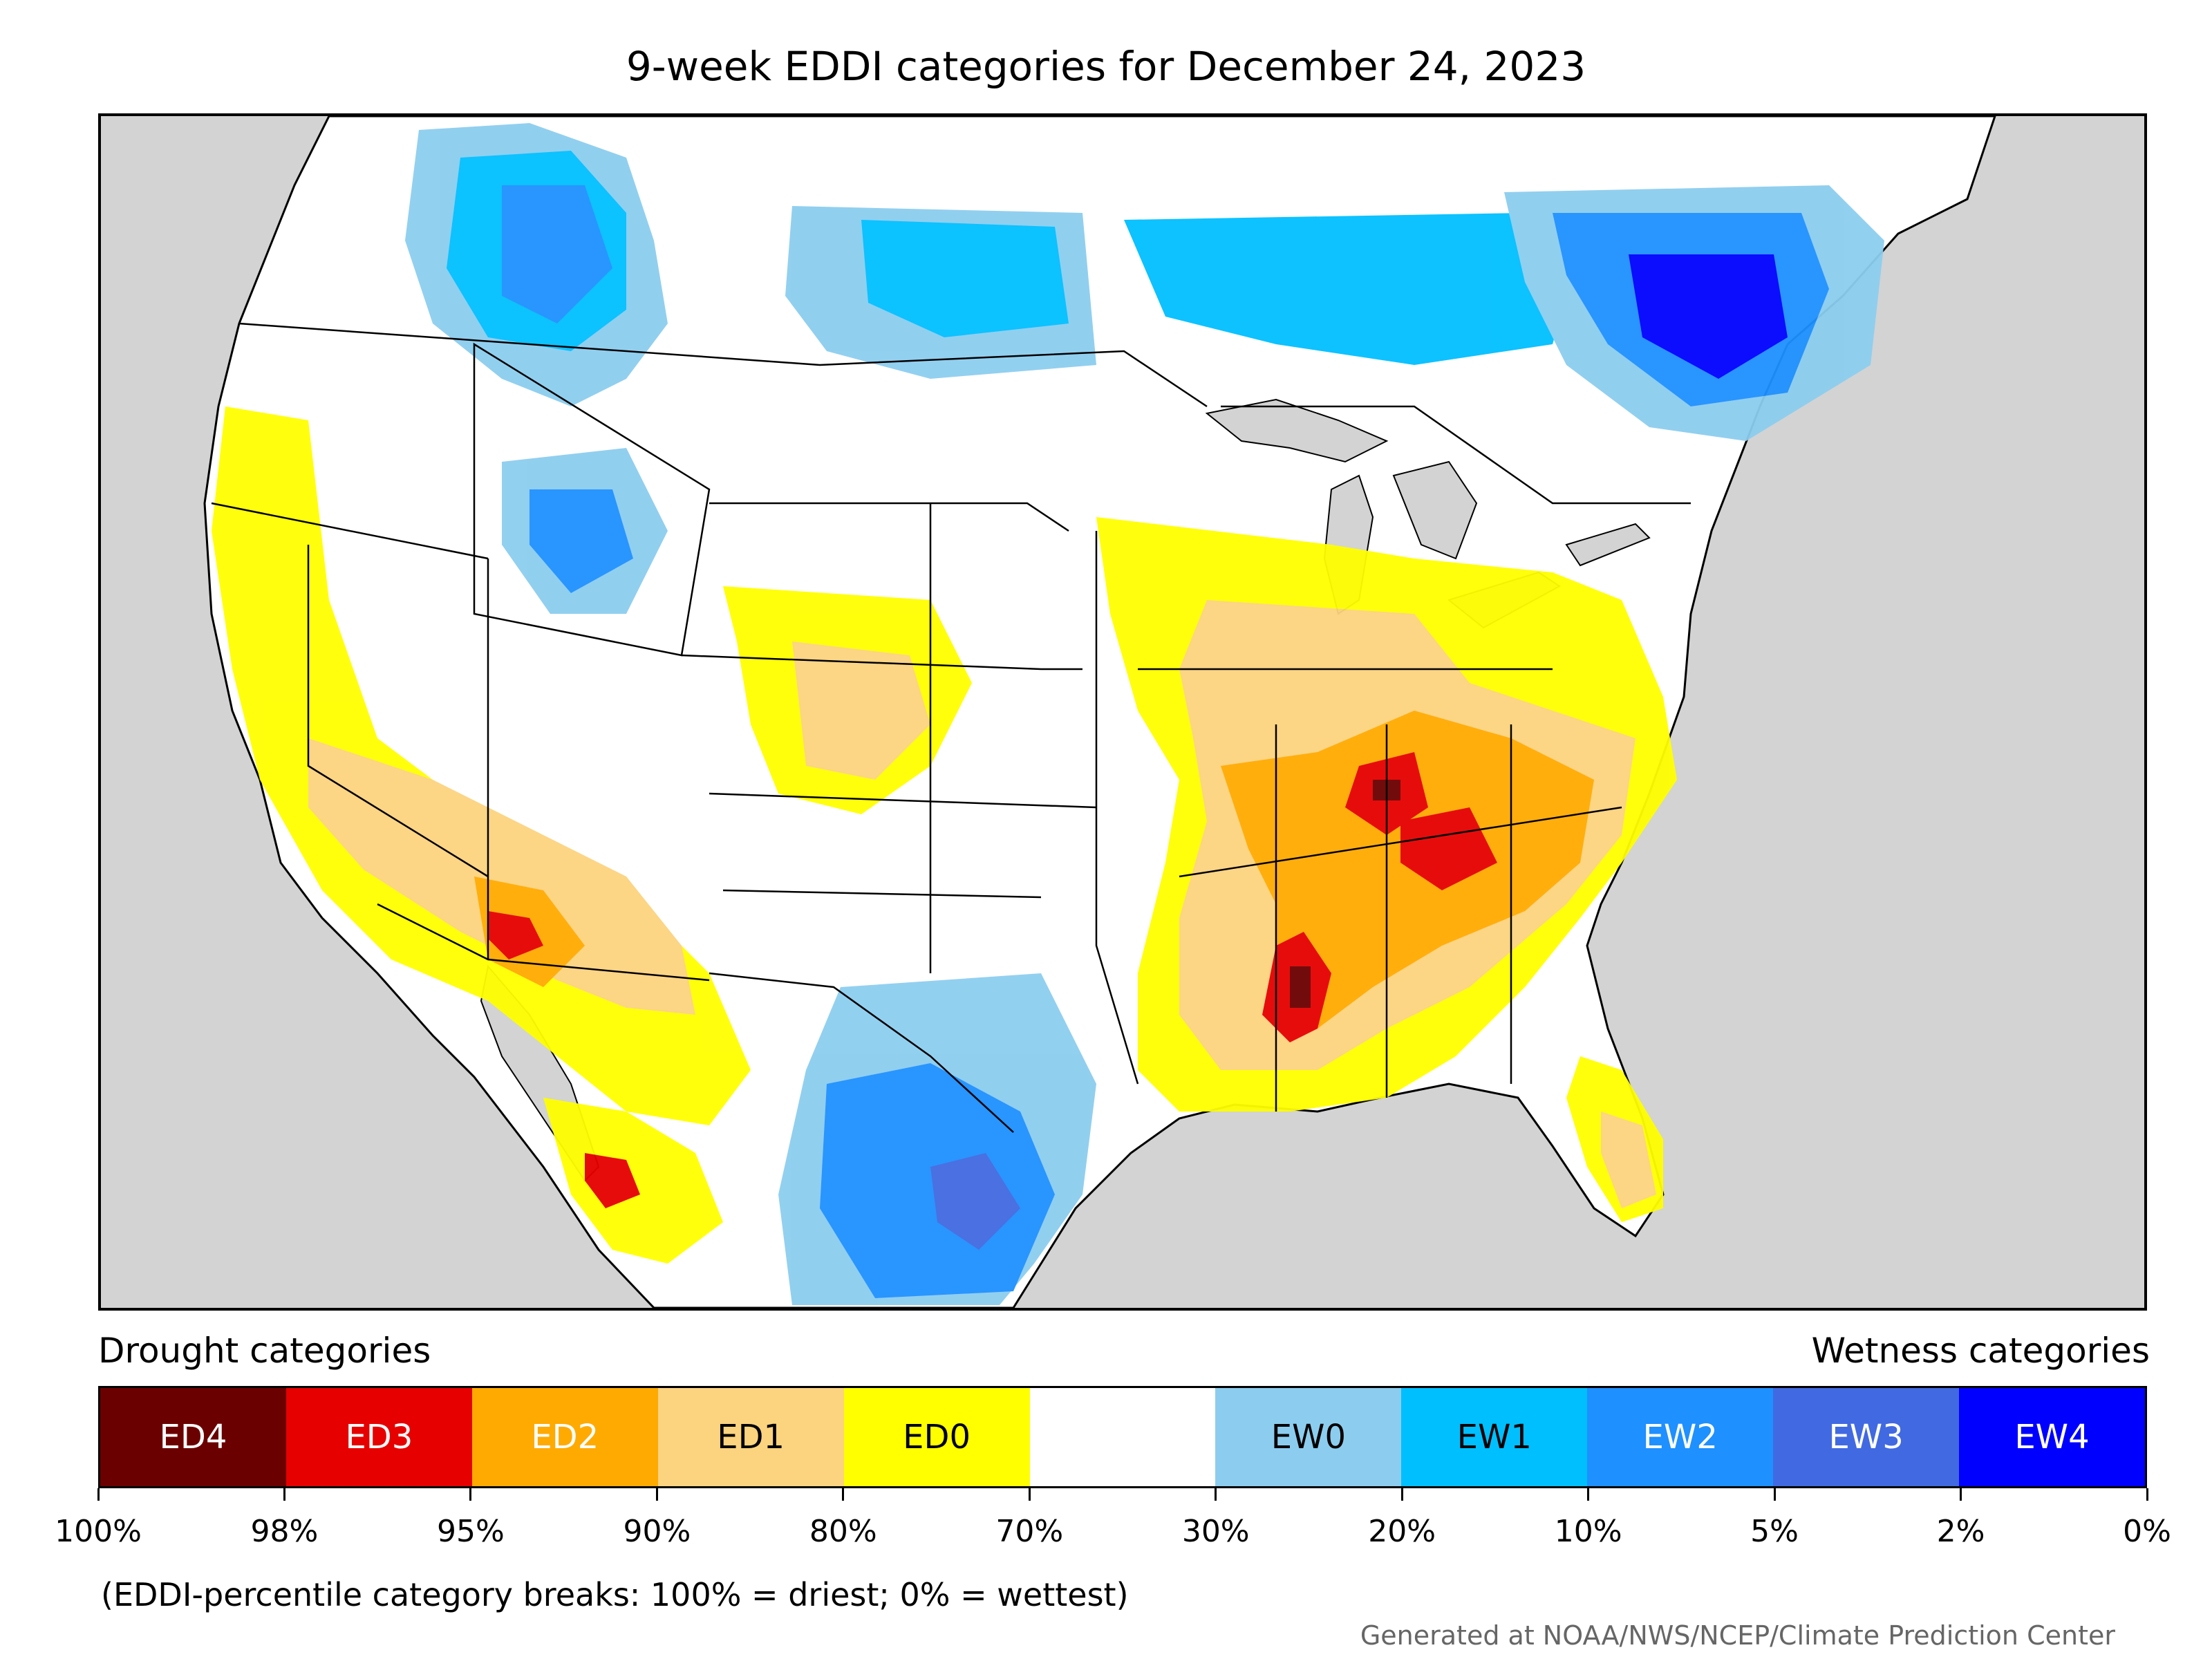 This screenshot has height=1659, width=2212. What do you see at coordinates (657, 1531) in the screenshot?
I see `colorbar-tick-label: 90%` at bounding box center [657, 1531].